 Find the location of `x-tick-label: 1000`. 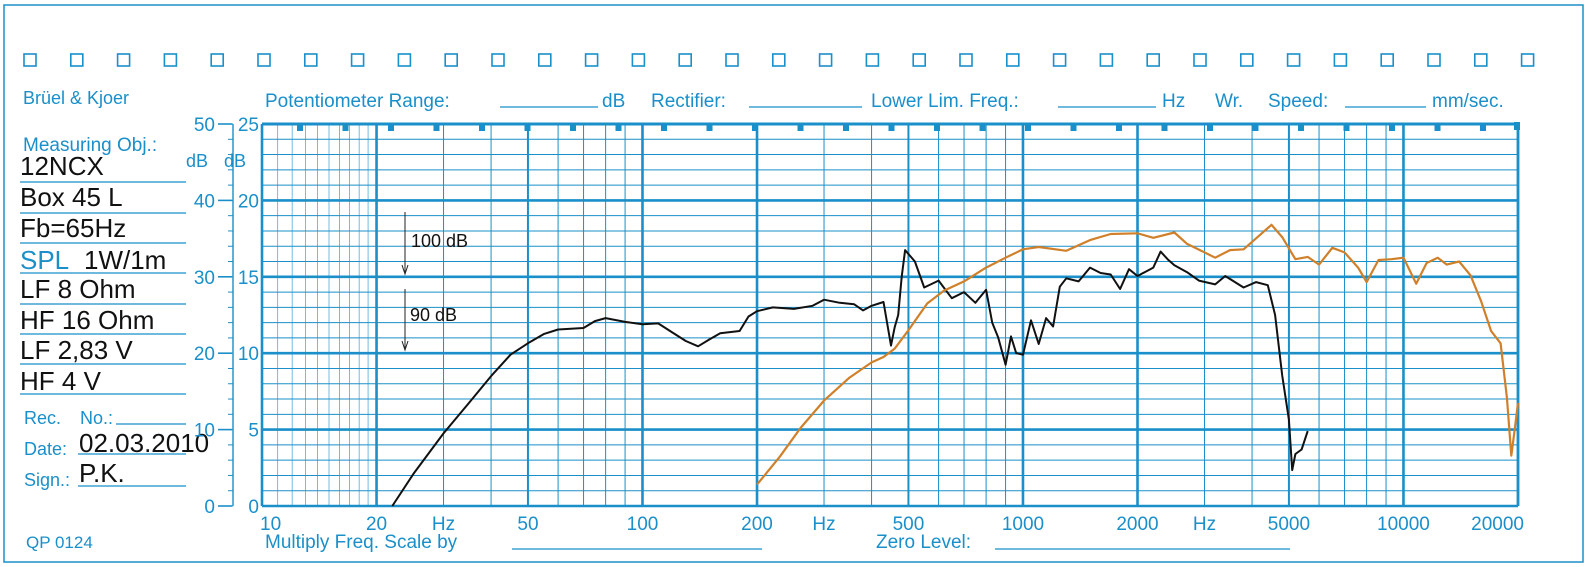

x-tick-label: 1000 is located at coordinates (1023, 524).